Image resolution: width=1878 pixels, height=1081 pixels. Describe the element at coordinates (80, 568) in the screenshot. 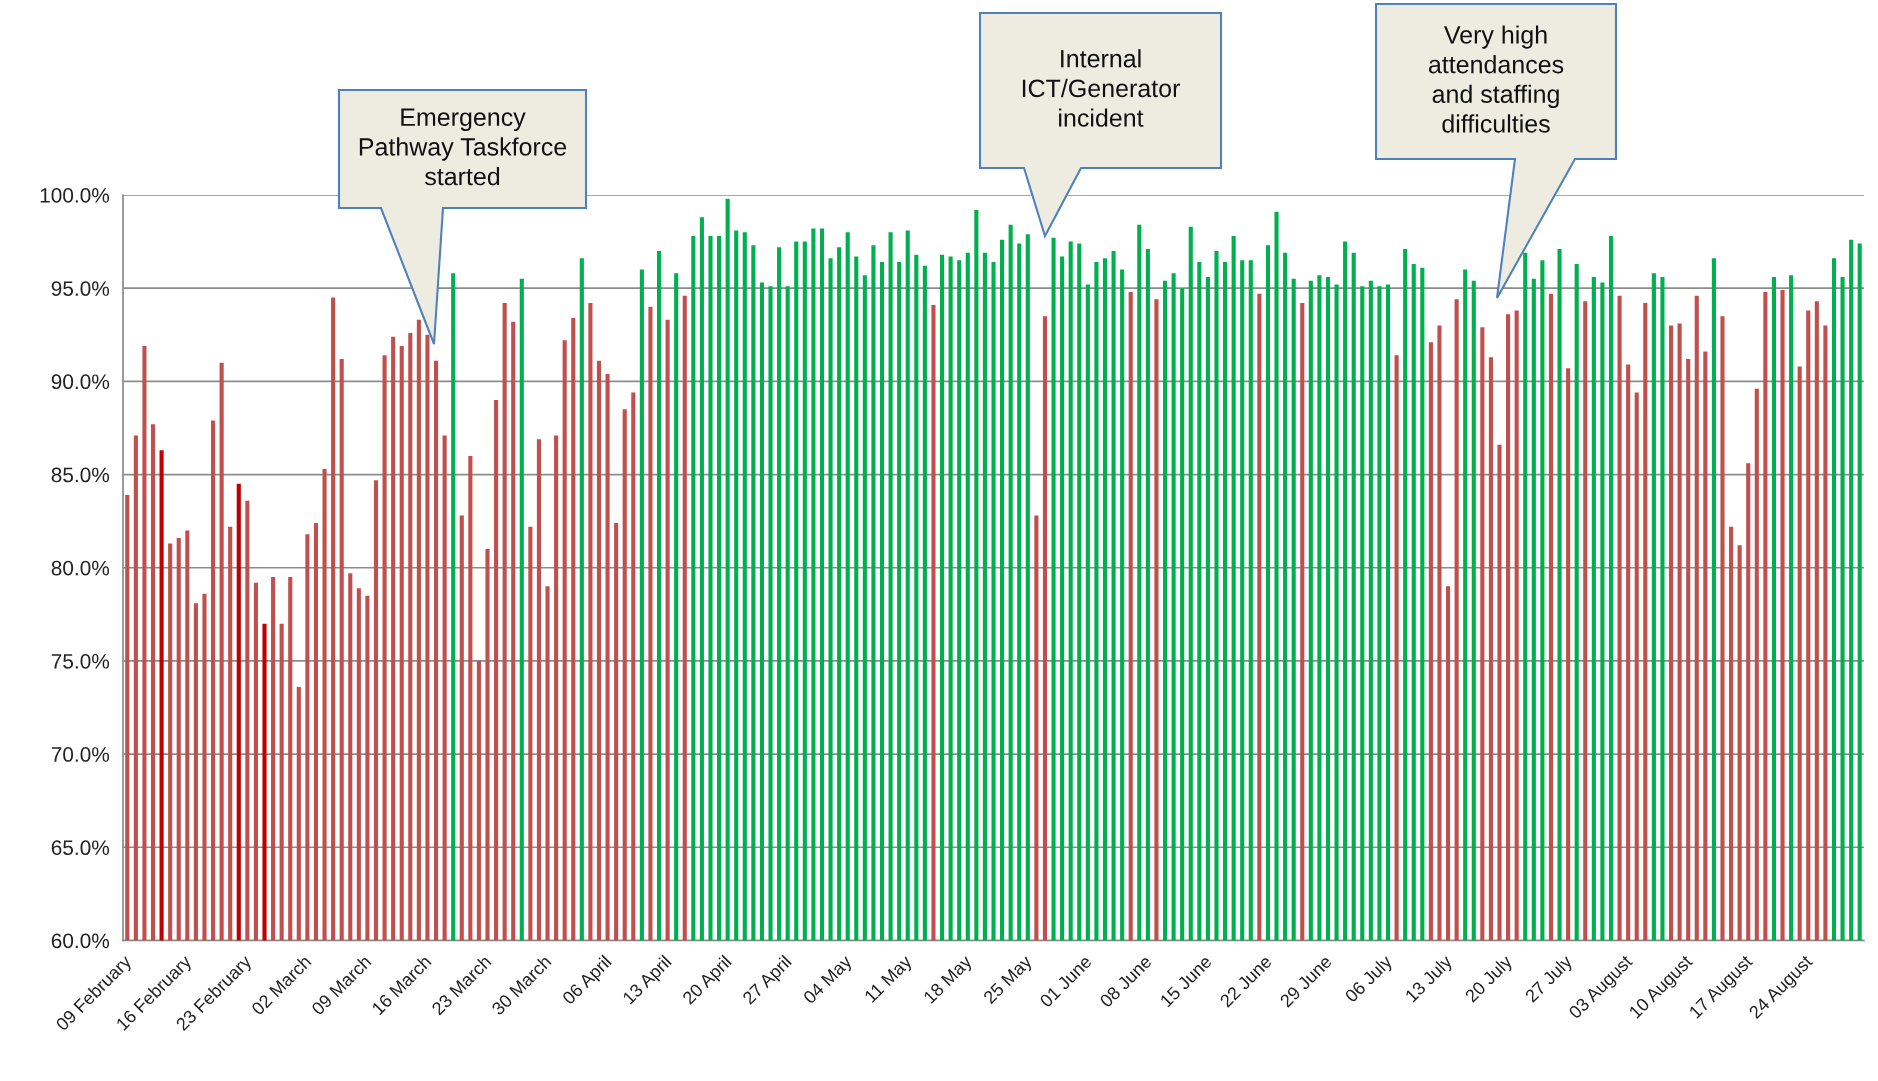

I see `y-tick-label: 80.0%` at that location.